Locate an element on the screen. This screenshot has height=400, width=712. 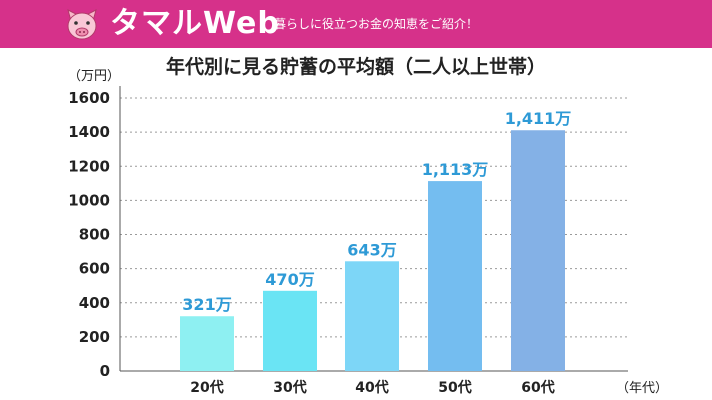
data-label: 643万 is located at coordinates (371, 249).